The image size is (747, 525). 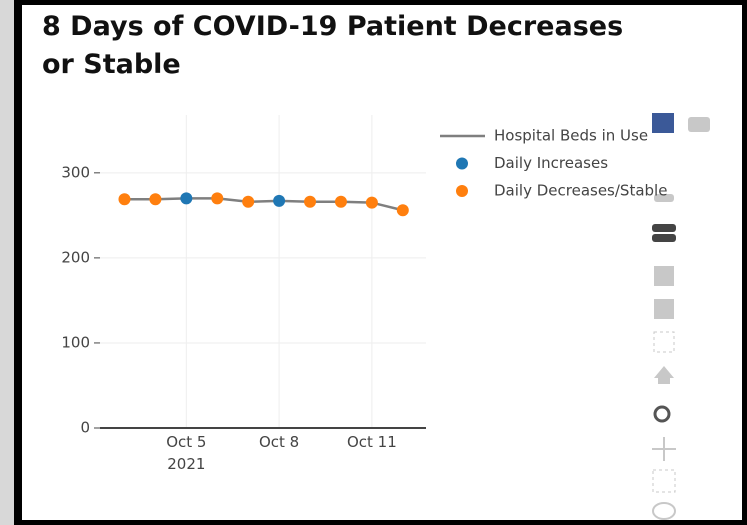 I want to click on y-tick-label: 300, so click(x=75, y=172).